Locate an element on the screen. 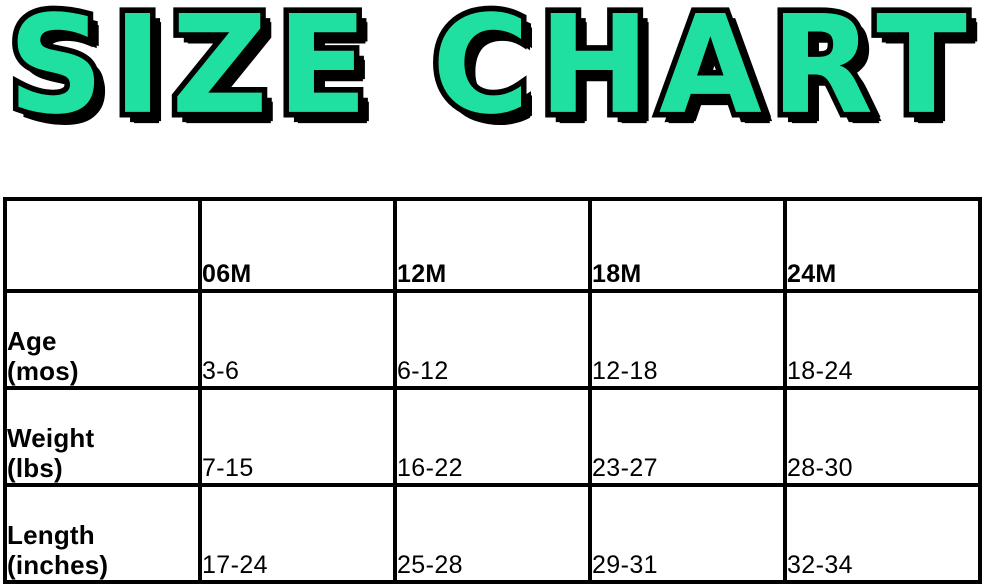 This screenshot has height=584, width=984. cell-weight-18m: 23-27 is located at coordinates (687, 436).